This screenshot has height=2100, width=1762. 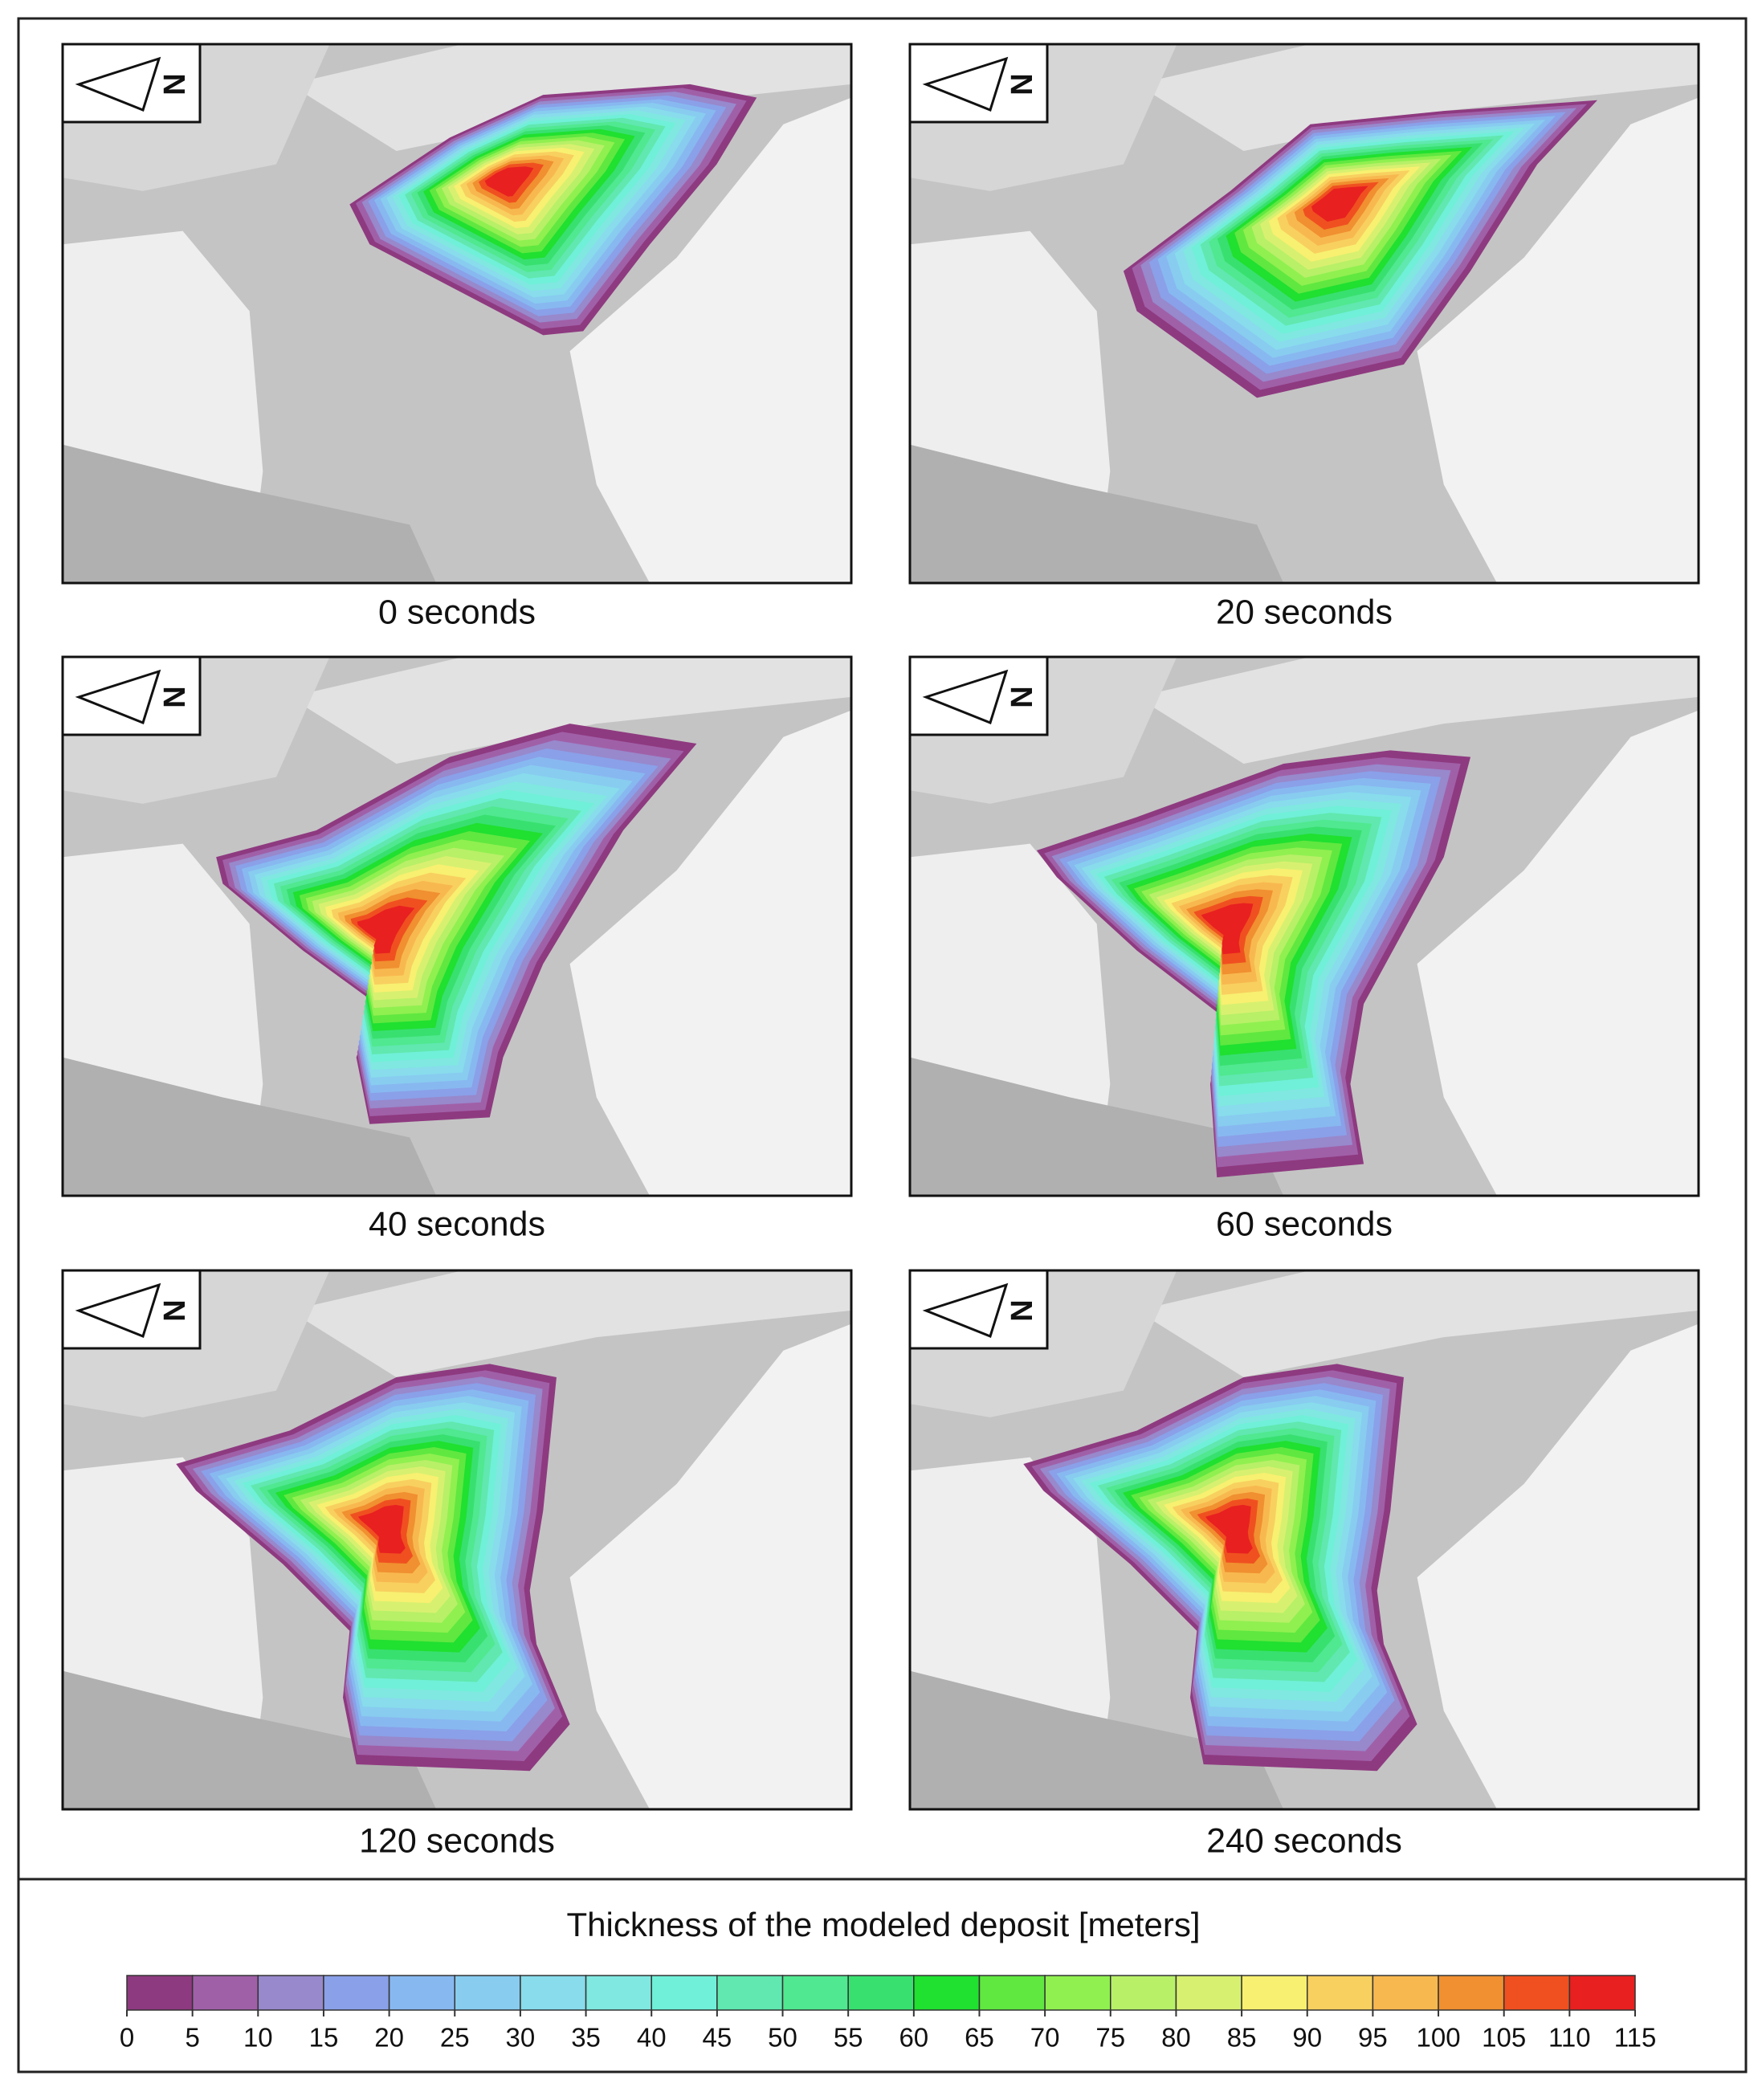 What do you see at coordinates (652, 2038) in the screenshot?
I see `colorbar-tick-label: 40` at bounding box center [652, 2038].